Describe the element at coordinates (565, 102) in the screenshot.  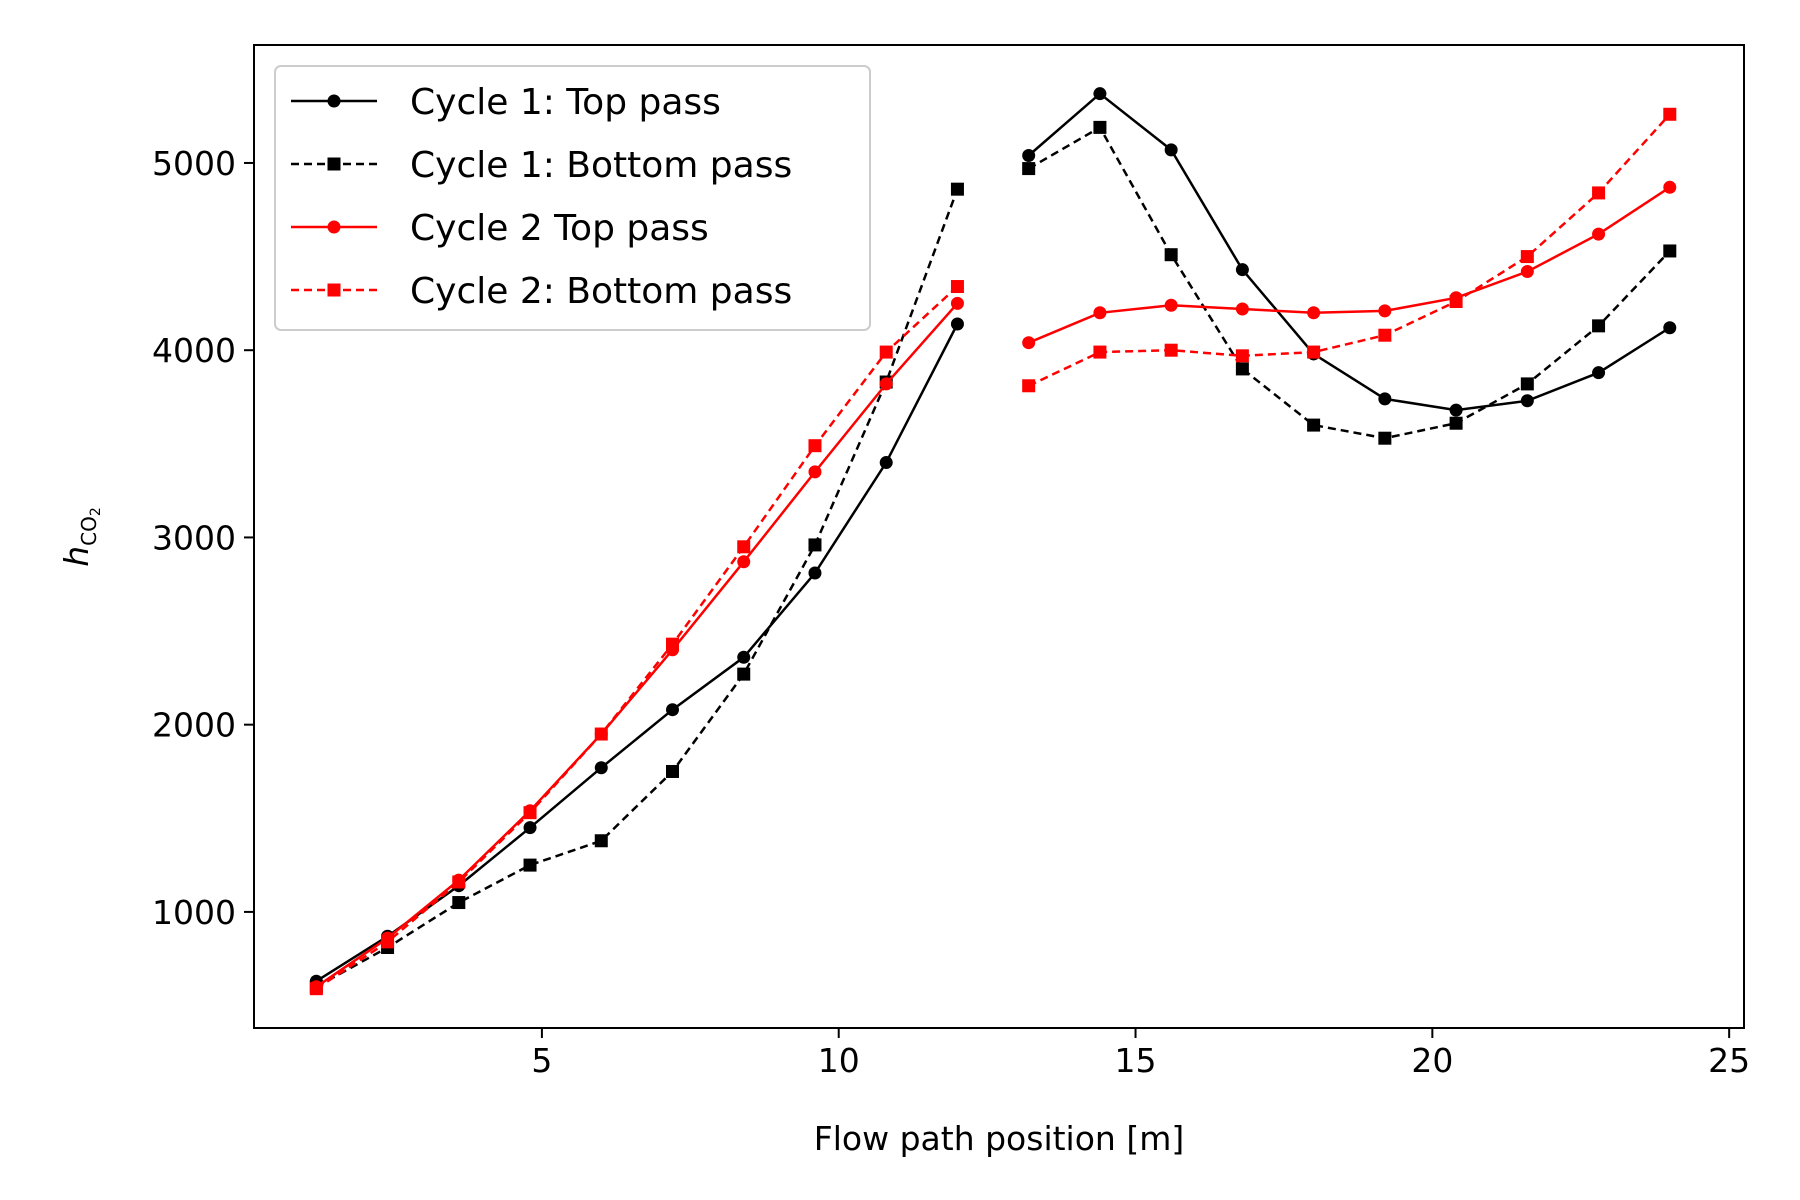
I see `legend-label: Cycle 1: Top pass` at that location.